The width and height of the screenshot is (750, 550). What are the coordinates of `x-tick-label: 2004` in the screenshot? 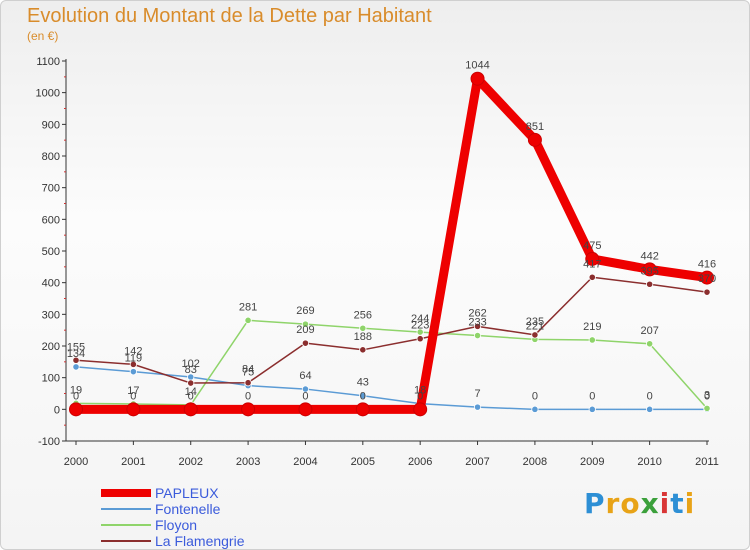 It's located at (305, 462).